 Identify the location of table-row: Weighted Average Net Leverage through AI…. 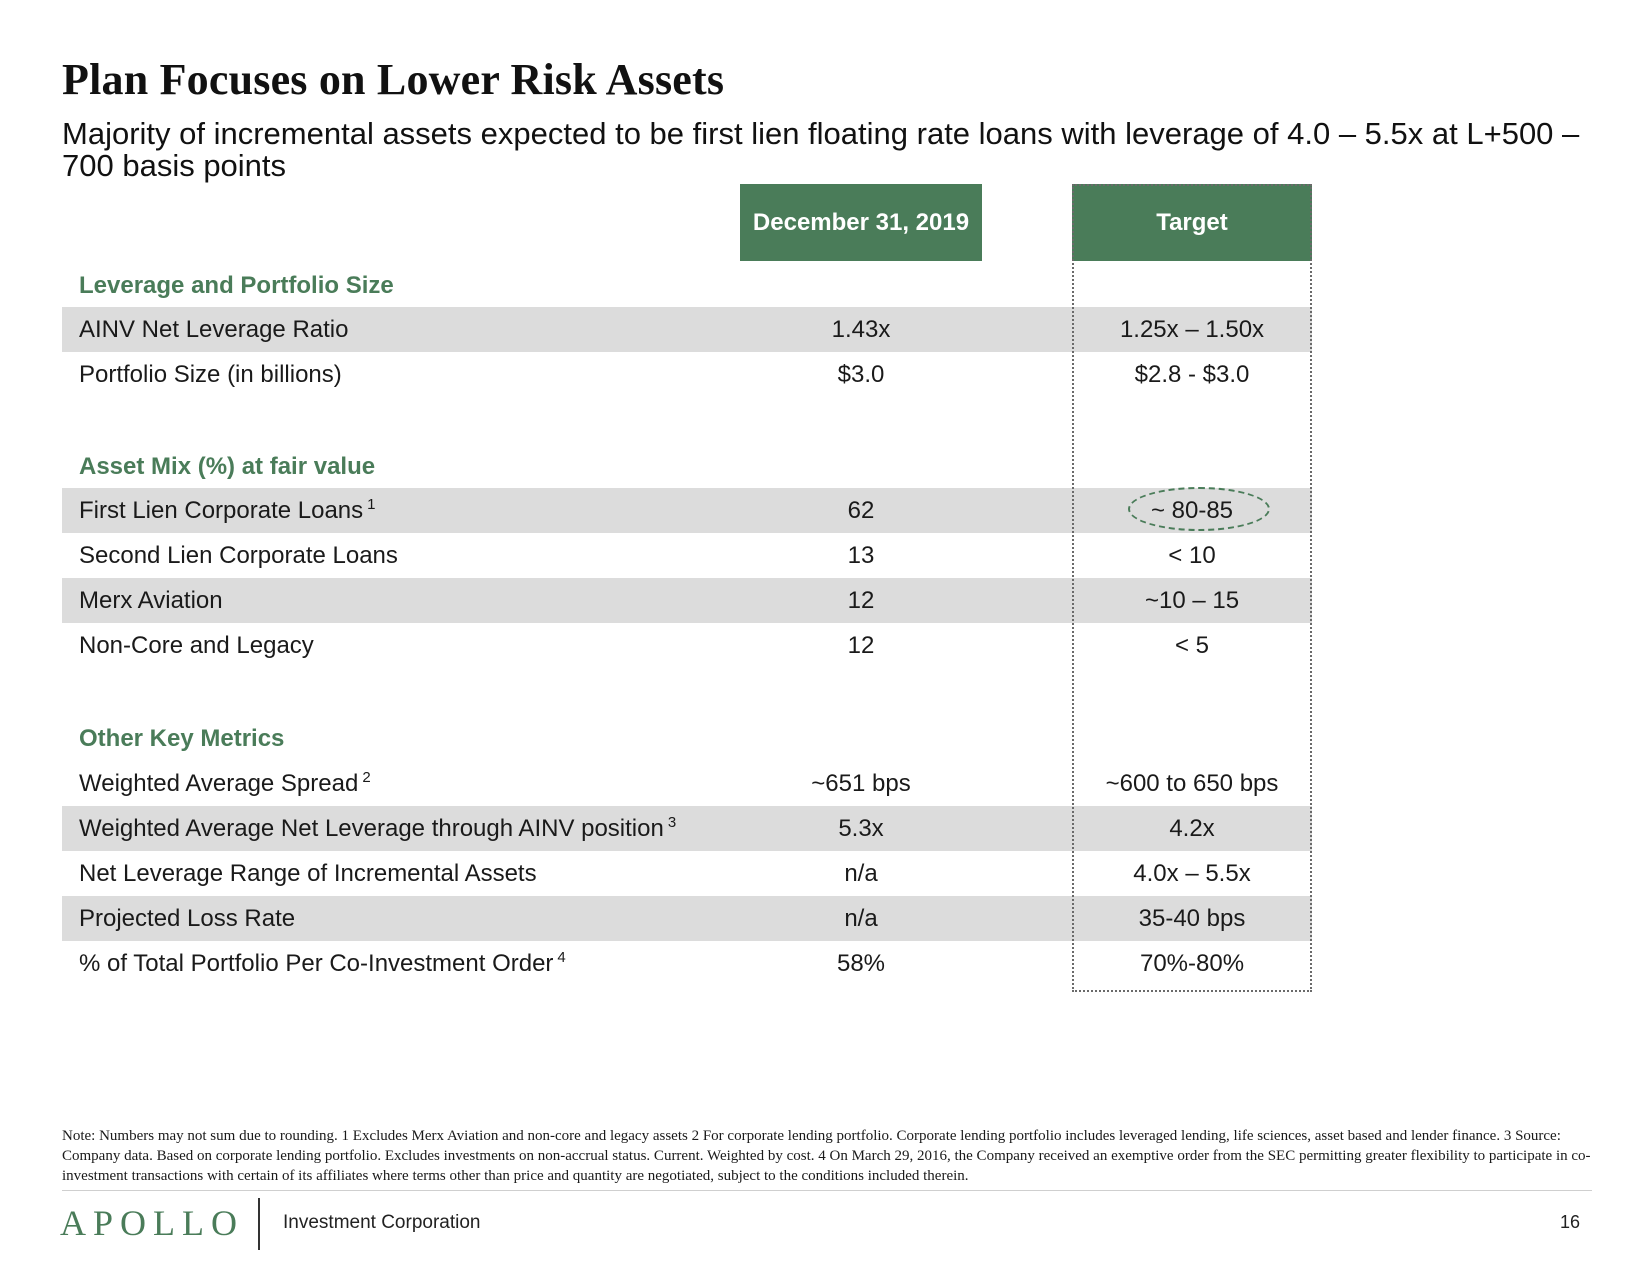
(687, 828).